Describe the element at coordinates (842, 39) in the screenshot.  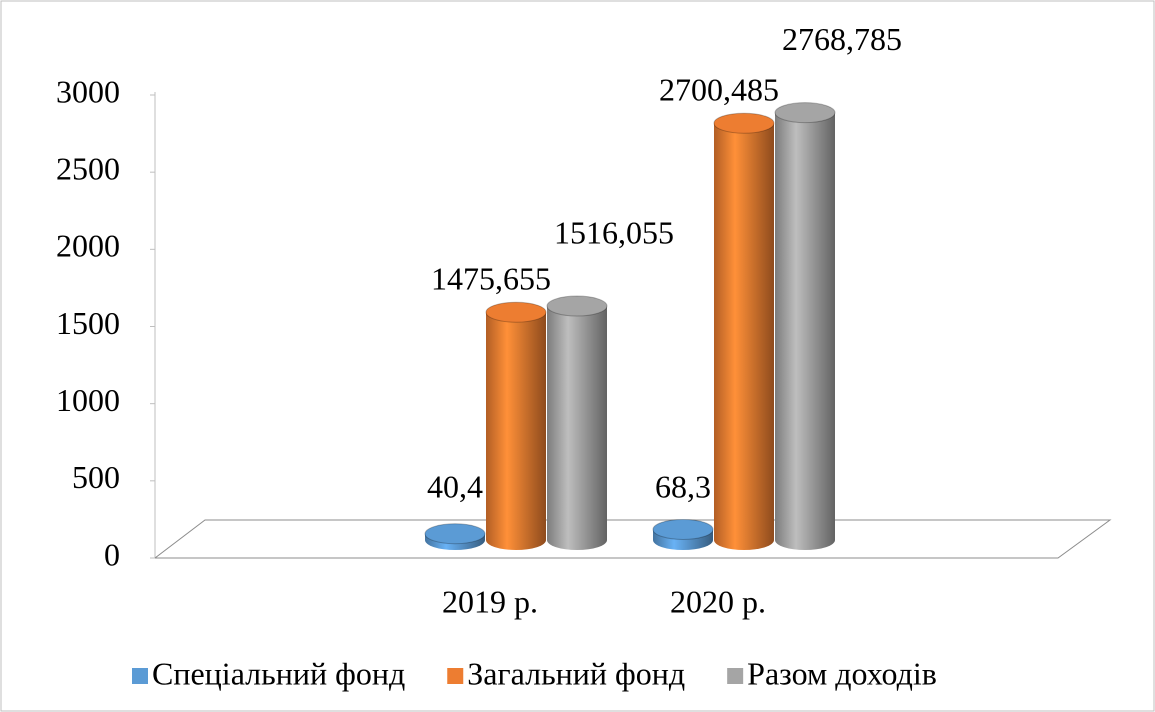
I see `data-label: 2768,785` at that location.